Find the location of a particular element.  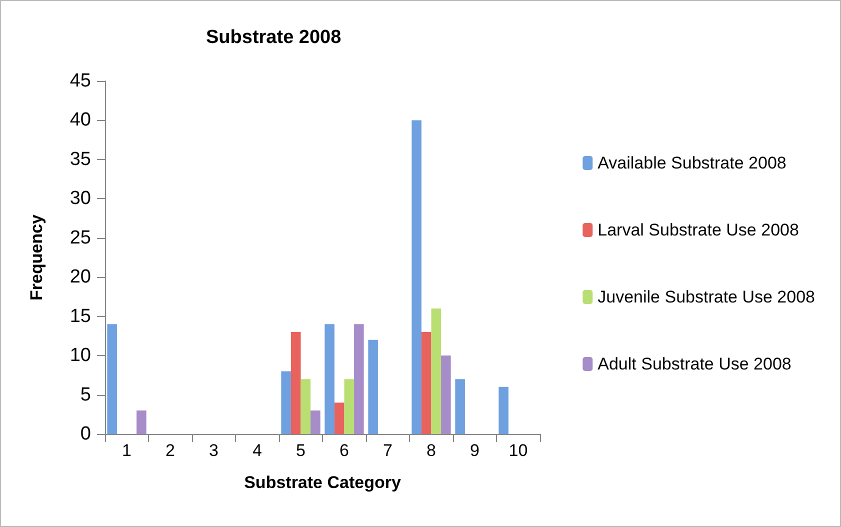

legend-label: Available Substrate 2008 is located at coordinates (692, 163).